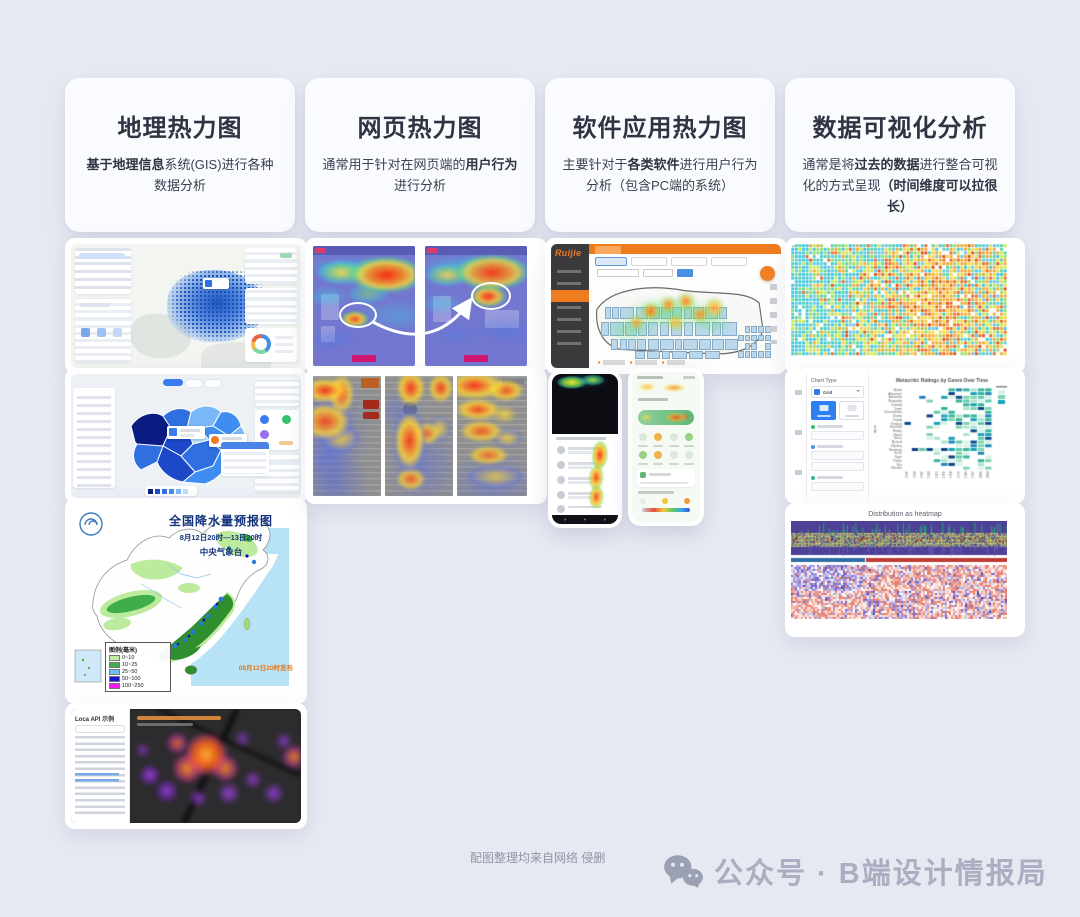 This screenshot has height=917, width=1080. I want to click on distribution-heatmap-screenshot: Distribution as heatmap, so click(905, 570).